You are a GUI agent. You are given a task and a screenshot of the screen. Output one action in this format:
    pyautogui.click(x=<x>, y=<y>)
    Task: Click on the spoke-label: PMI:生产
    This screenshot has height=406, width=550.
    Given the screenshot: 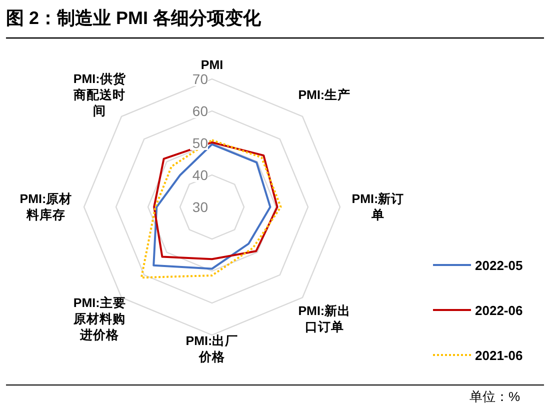 What is the action you would take?
    pyautogui.click(x=324, y=94)
    